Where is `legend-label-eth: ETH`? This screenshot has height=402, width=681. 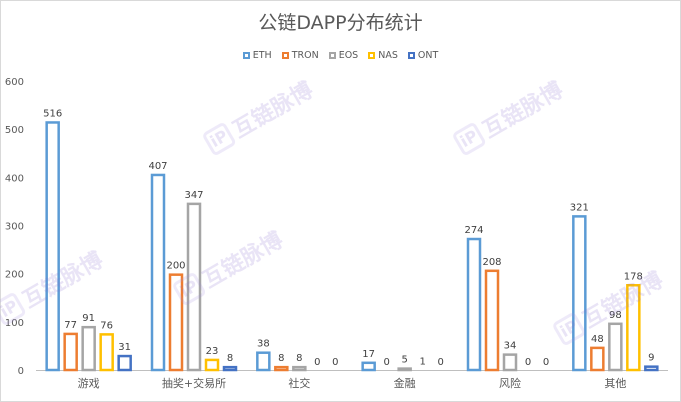
legend-label-eth: ETH is located at coordinates (262, 55).